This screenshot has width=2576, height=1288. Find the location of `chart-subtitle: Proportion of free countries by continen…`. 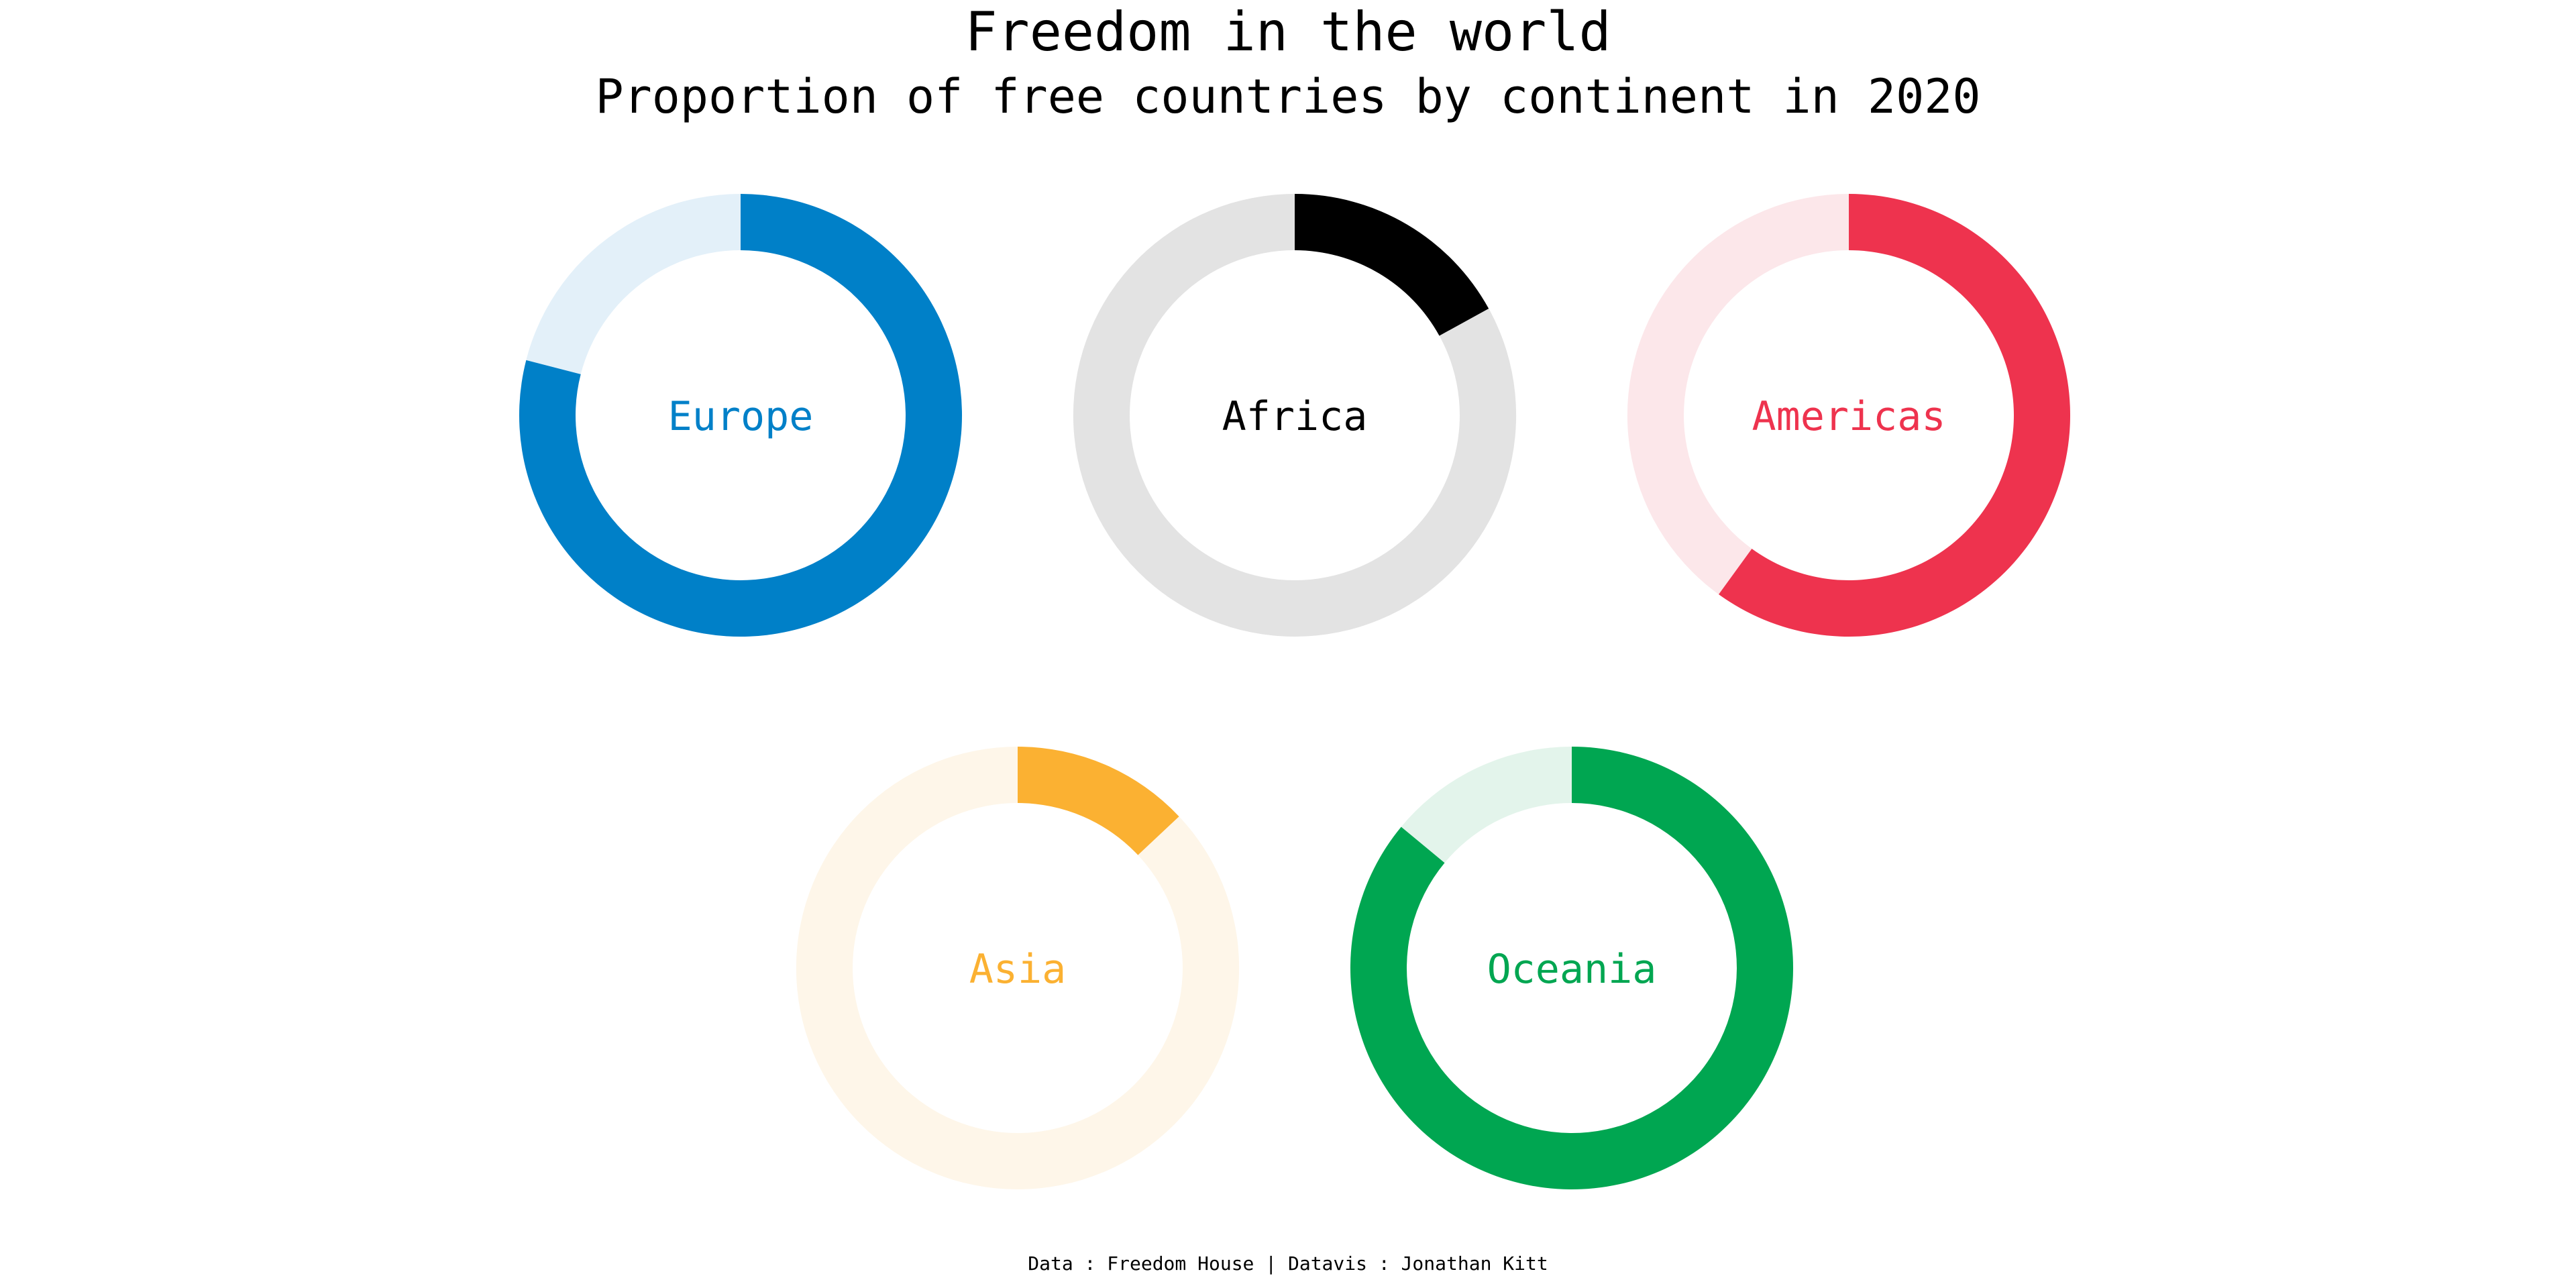

chart-subtitle: Proportion of free countries by continen… is located at coordinates (1287, 96).